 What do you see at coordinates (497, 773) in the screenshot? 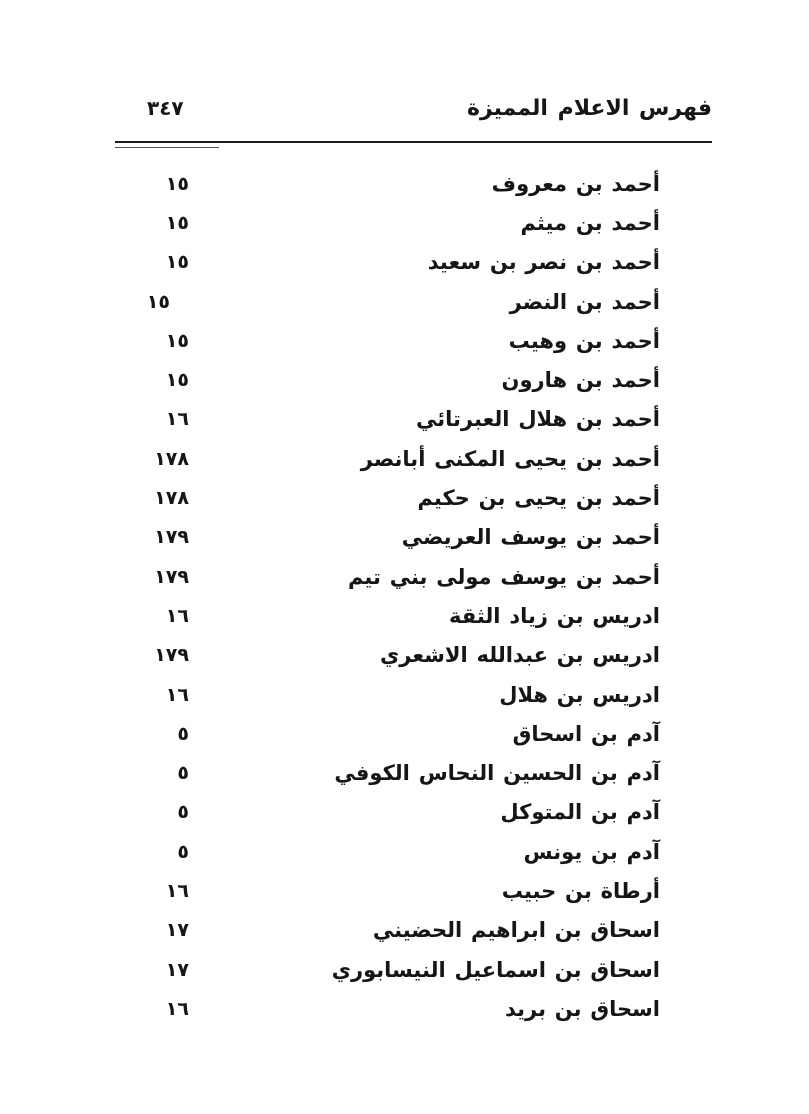
I see `entry-name: آدم بن الحسين النحاس الكوفي` at bounding box center [497, 773].